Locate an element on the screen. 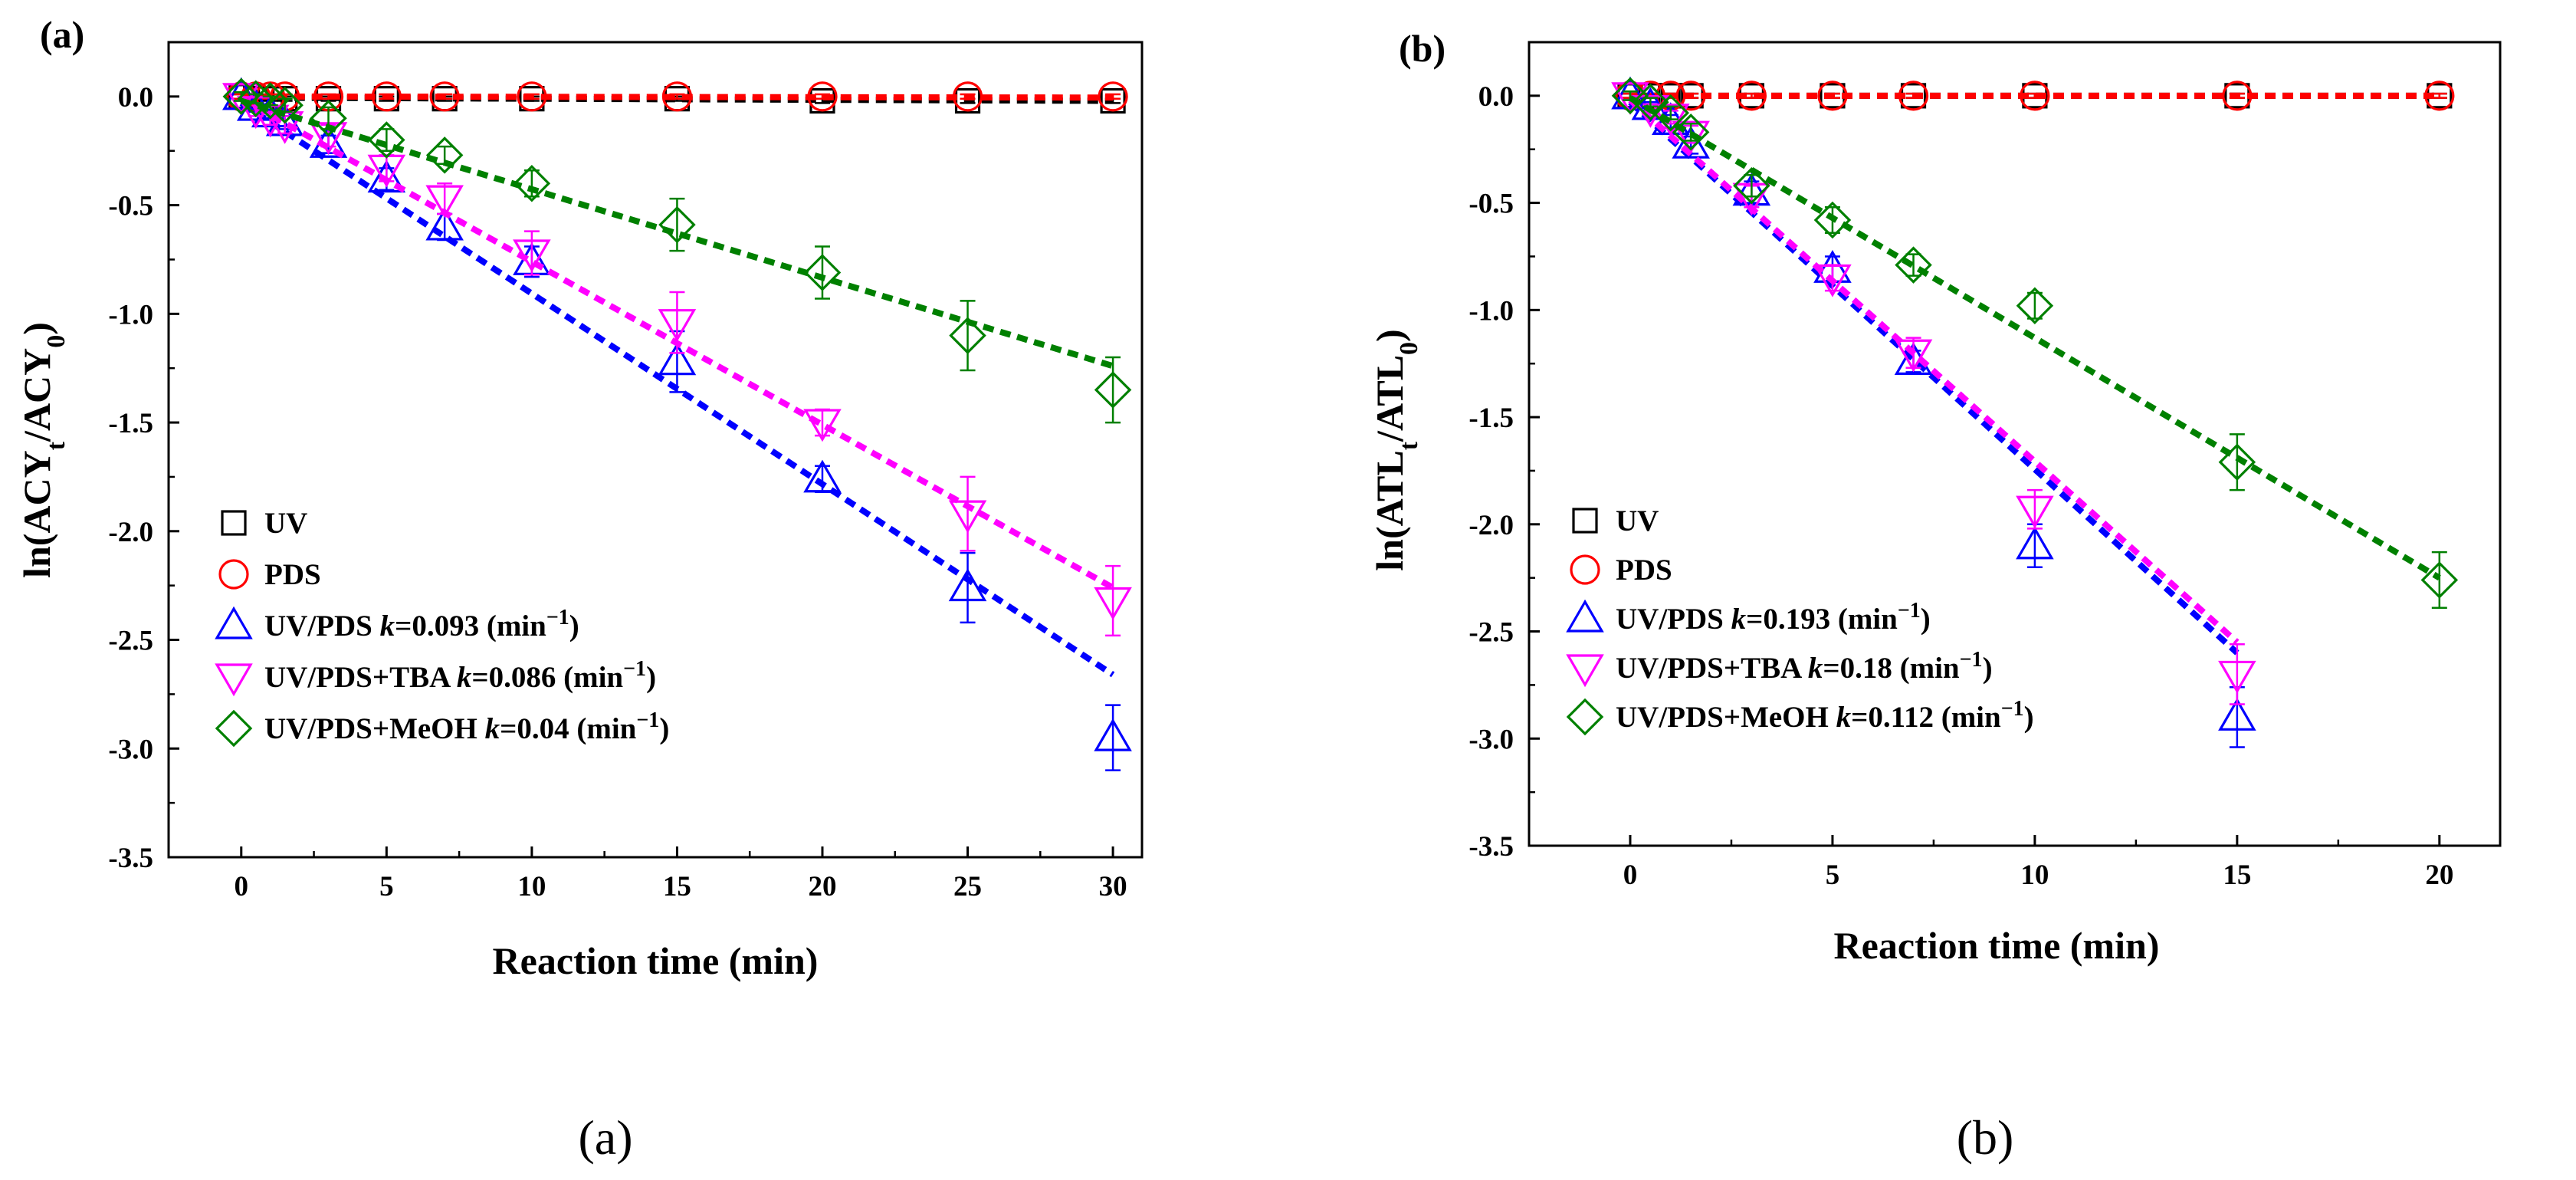 The image size is (2576, 1180). legend-rate-constant: 0.04 is located at coordinates (543, 728).